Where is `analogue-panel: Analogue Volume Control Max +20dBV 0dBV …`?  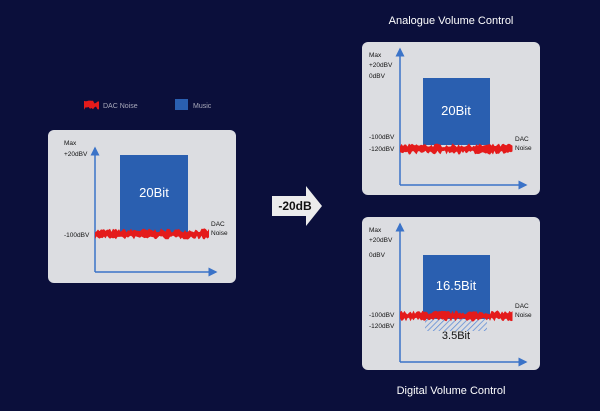 analogue-panel: Analogue Volume Control Max +20dBV 0dBV … is located at coordinates (451, 105).